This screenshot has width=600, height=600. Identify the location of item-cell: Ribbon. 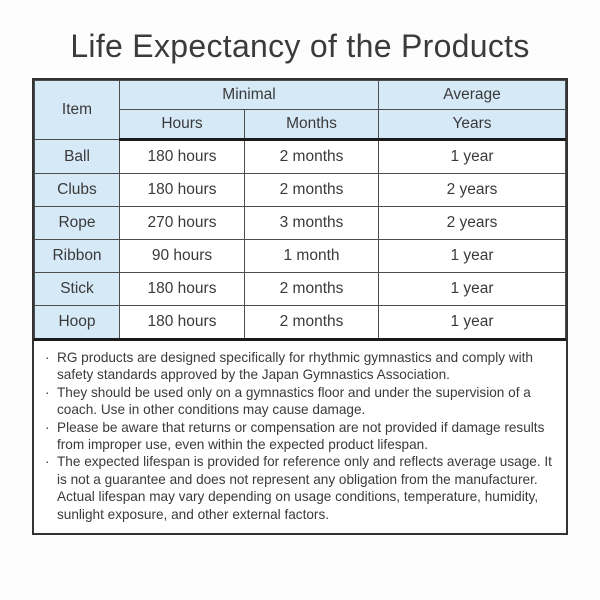
(77, 256).